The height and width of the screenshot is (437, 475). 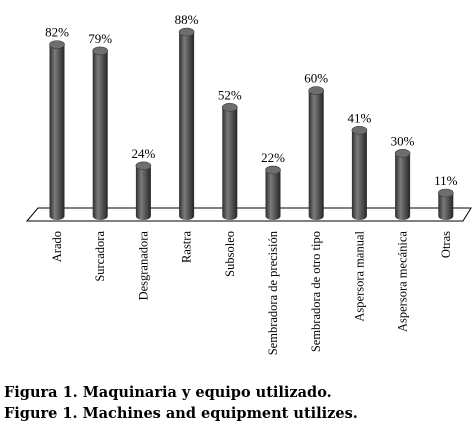 I want to click on data-label: 30%, so click(x=403, y=140).